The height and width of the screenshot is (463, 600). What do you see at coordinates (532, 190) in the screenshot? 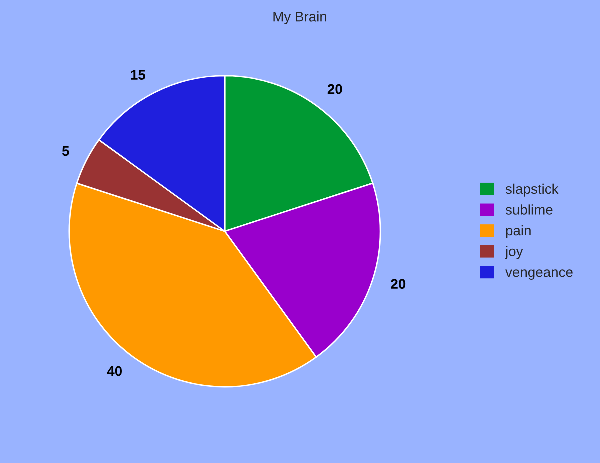
I see `legend-label: slapstick` at bounding box center [532, 190].